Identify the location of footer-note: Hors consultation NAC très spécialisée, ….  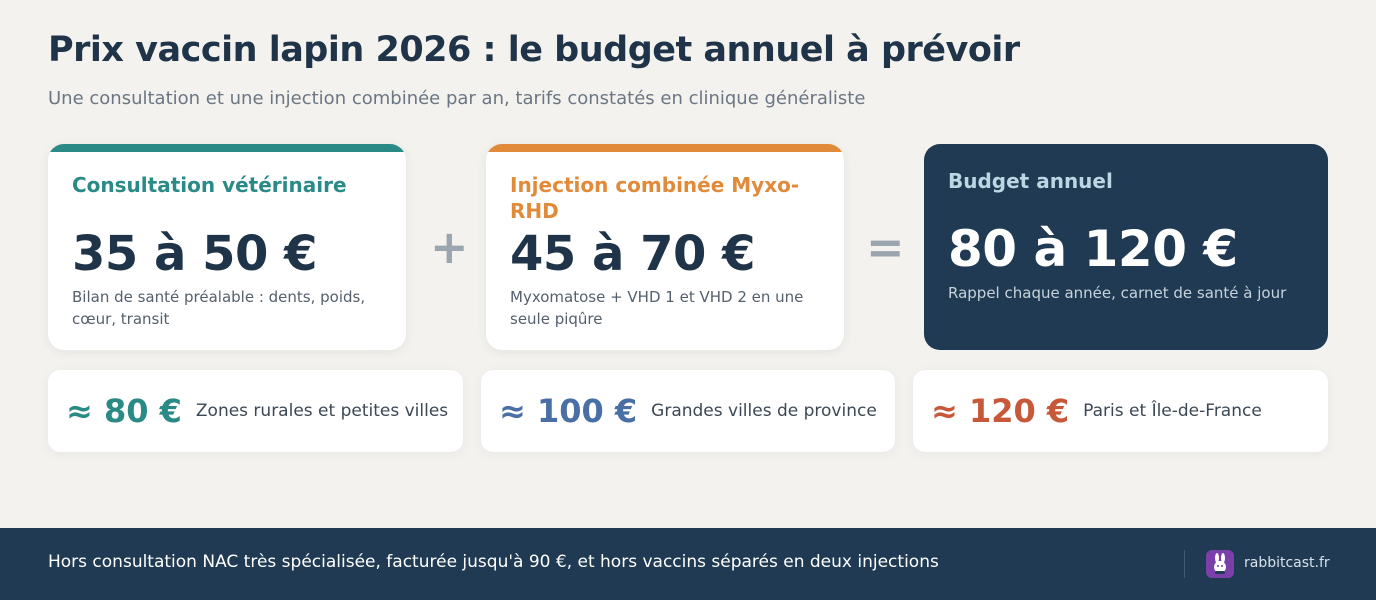
(493, 562).